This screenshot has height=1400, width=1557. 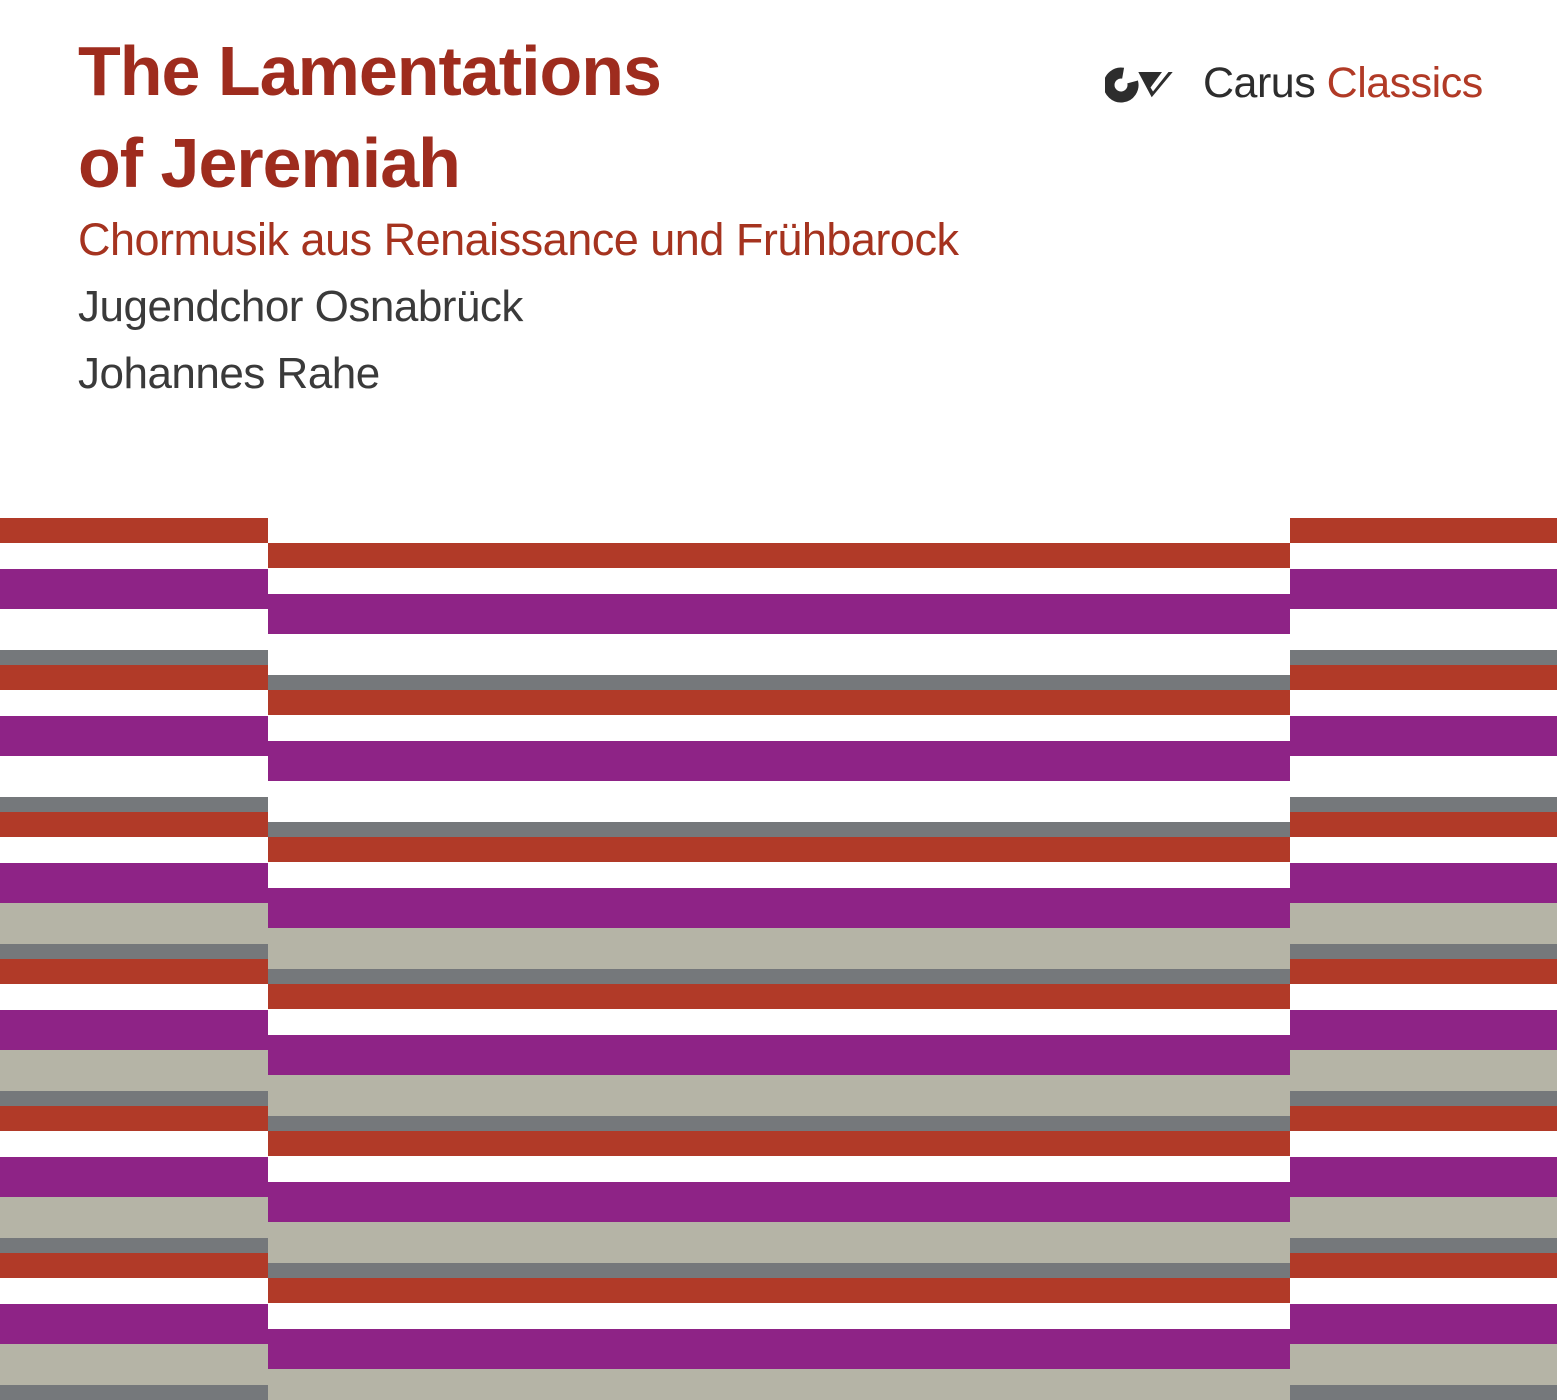 I want to click on brand-block: Carus Classics, so click(x=1293, y=83).